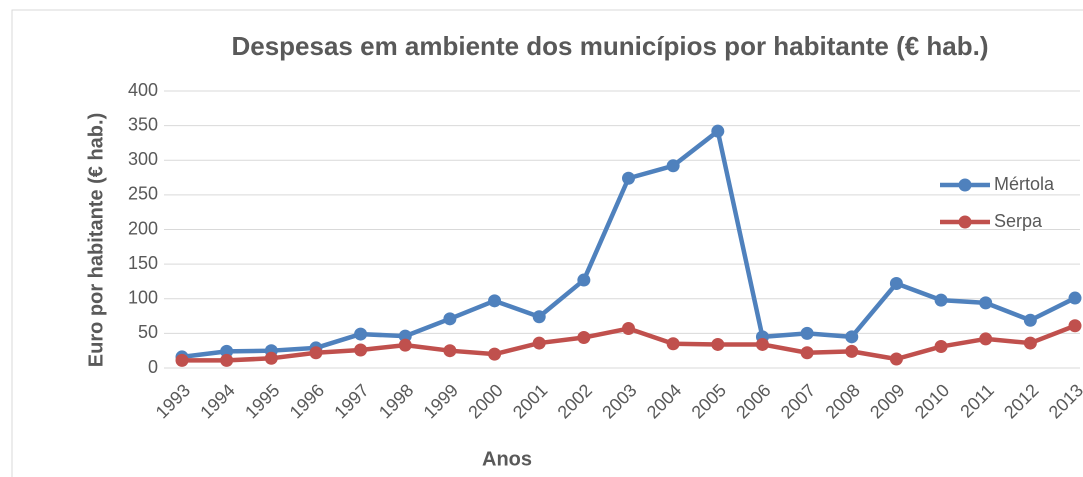  Describe the element at coordinates (932, 401) in the screenshot. I see `x-tick-label: 2010` at that location.